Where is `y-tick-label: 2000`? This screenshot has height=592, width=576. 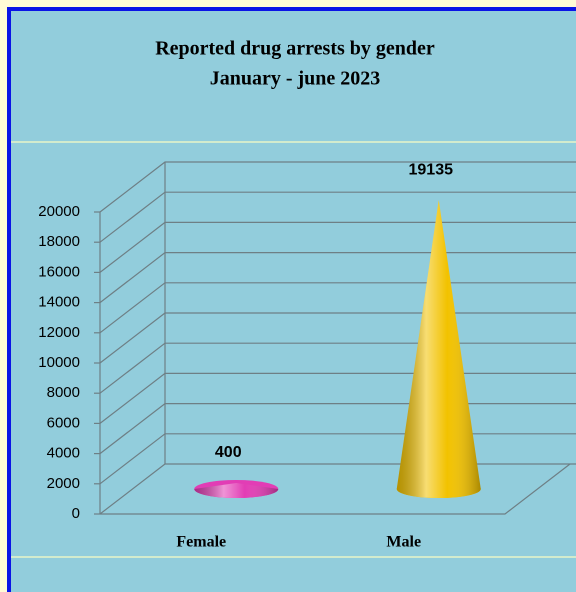 y-tick-label: 2000 is located at coordinates (63, 483).